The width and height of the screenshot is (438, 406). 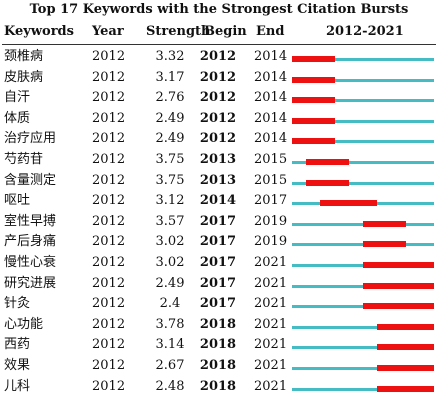 What do you see at coordinates (108, 31) in the screenshot?
I see `header-year: Year` at bounding box center [108, 31].